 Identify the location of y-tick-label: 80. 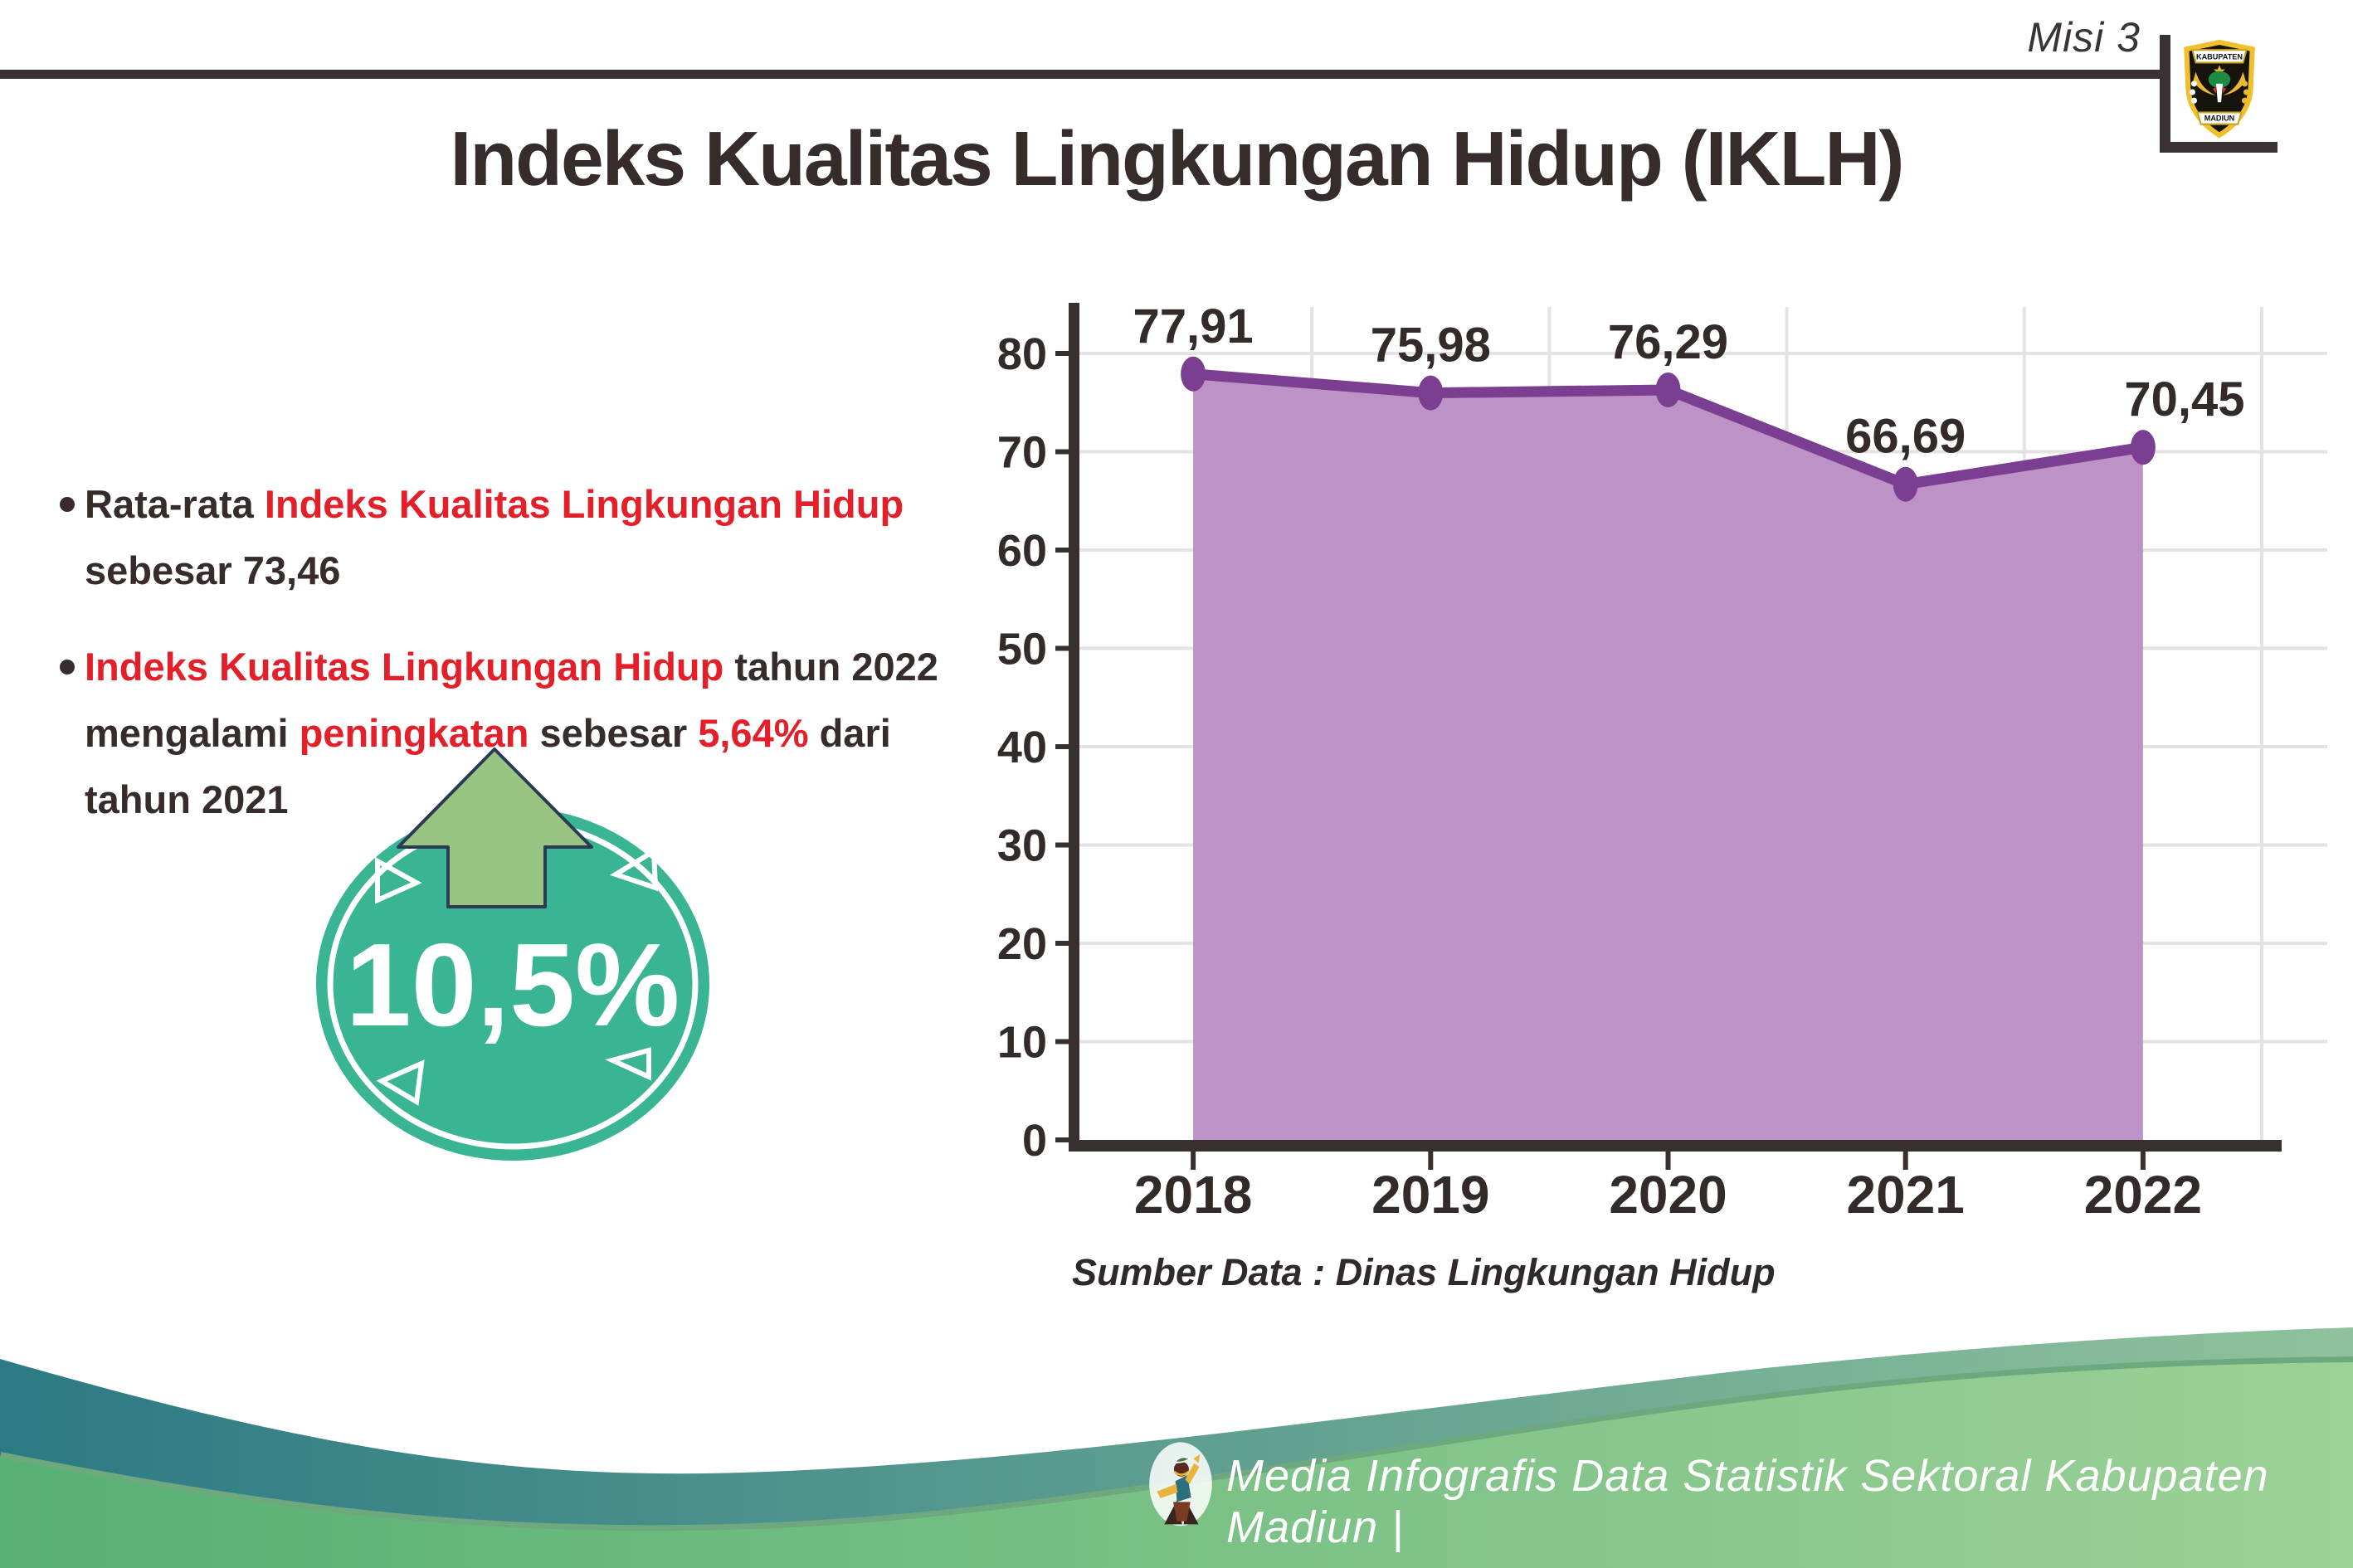
(1022, 354).